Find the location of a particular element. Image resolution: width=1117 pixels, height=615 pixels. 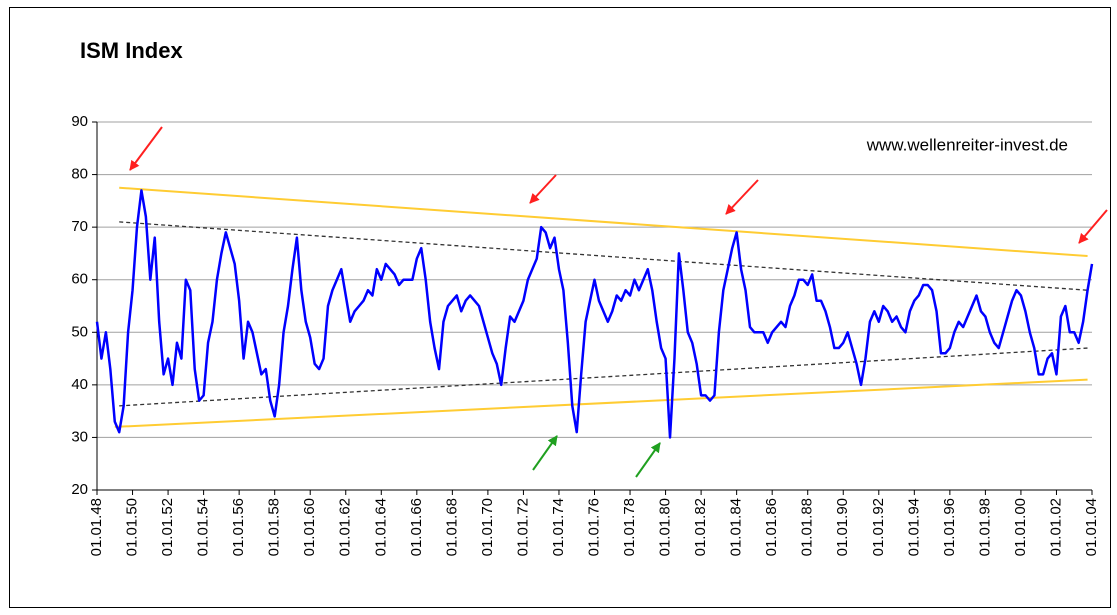

y-tick-label: 80 is located at coordinates (79, 174).